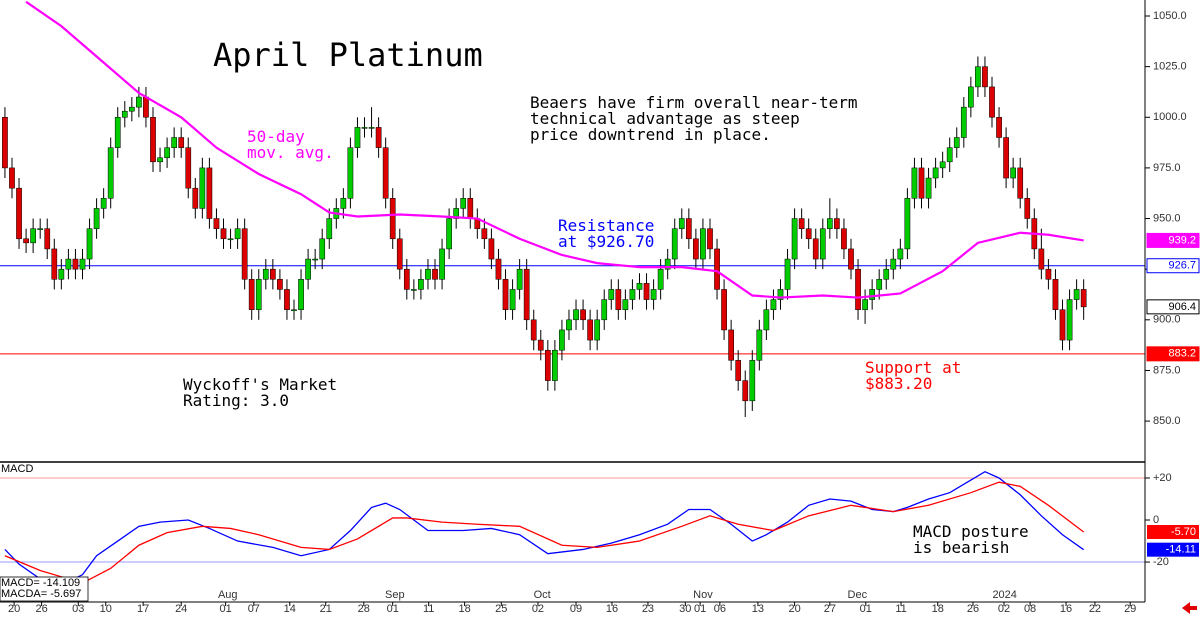 This screenshot has width=1200, height=617. What do you see at coordinates (1030, 609) in the screenshot?
I see `x-tick-label: 08` at bounding box center [1030, 609].